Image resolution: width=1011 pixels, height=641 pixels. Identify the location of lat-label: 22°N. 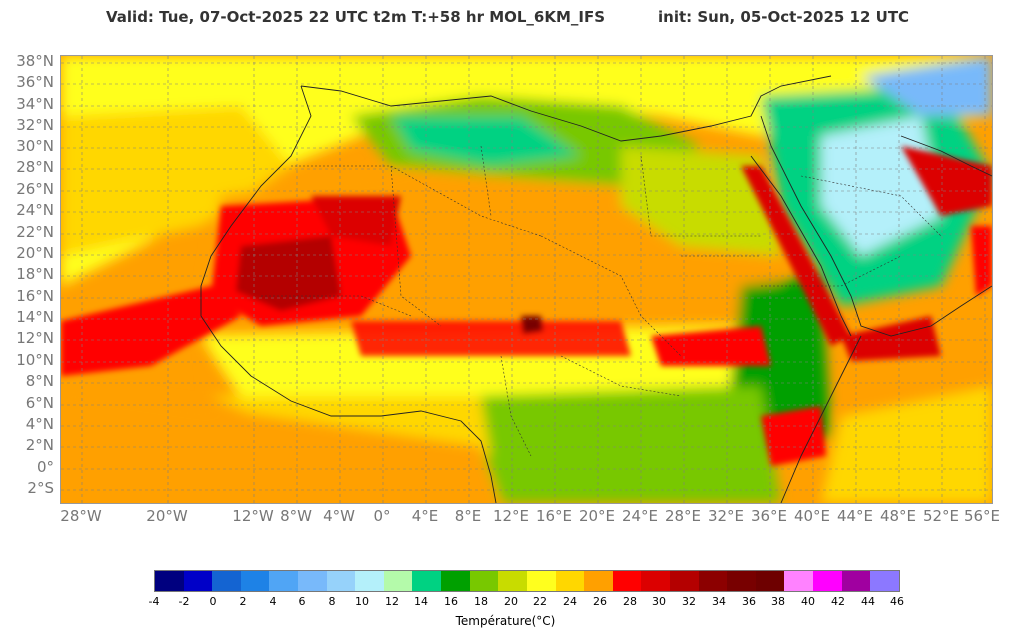
(35, 232).